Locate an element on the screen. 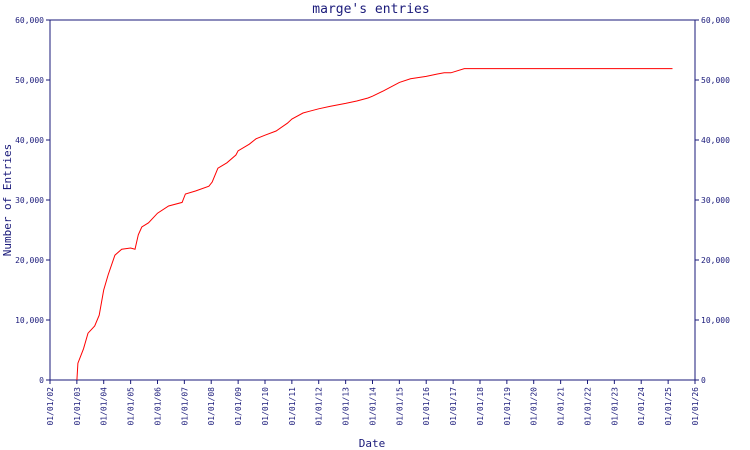  x-tick-label: 01/01/04 is located at coordinates (104, 406).